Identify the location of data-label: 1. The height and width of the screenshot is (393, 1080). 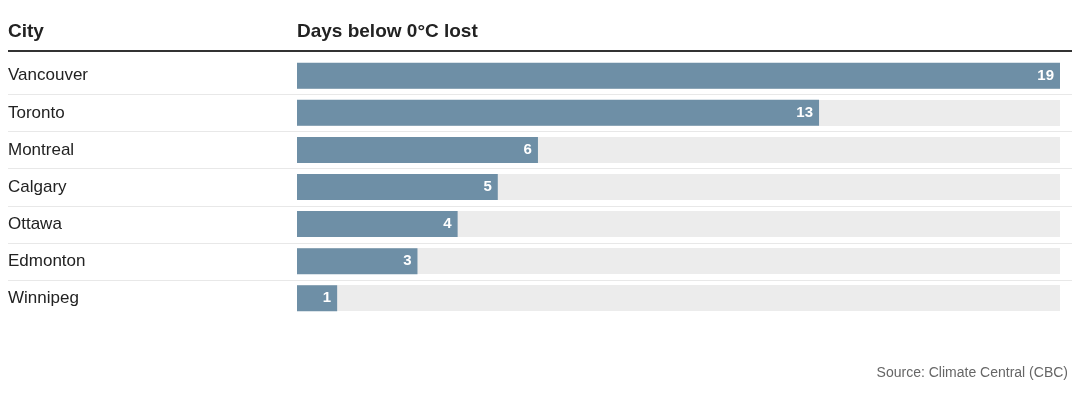
(327, 297).